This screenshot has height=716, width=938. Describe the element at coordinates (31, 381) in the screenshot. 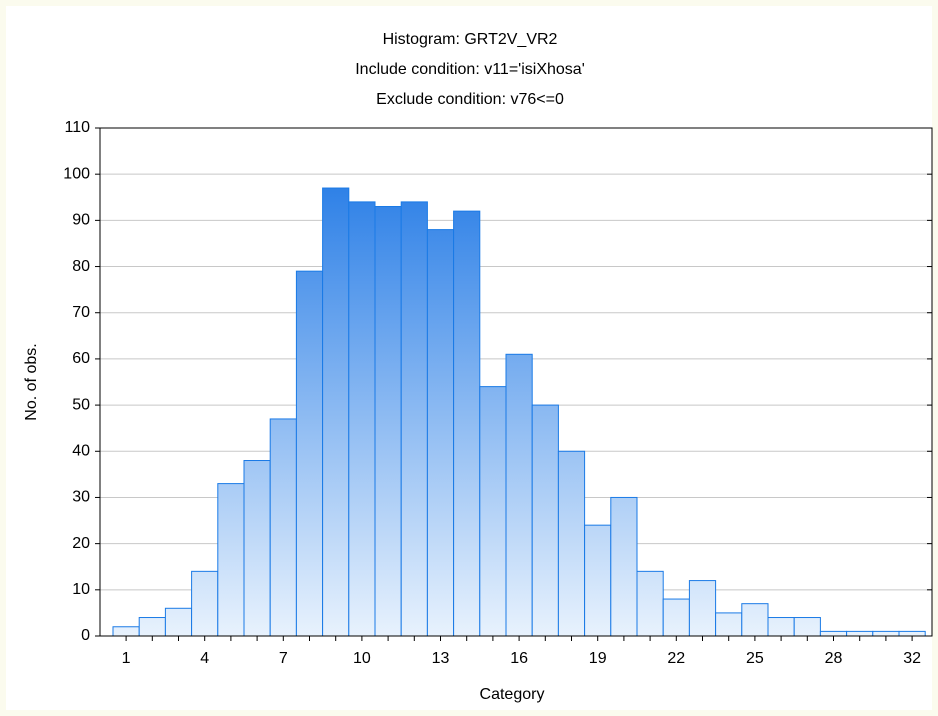

I see `y-axis-label: No. of obs.` at that location.